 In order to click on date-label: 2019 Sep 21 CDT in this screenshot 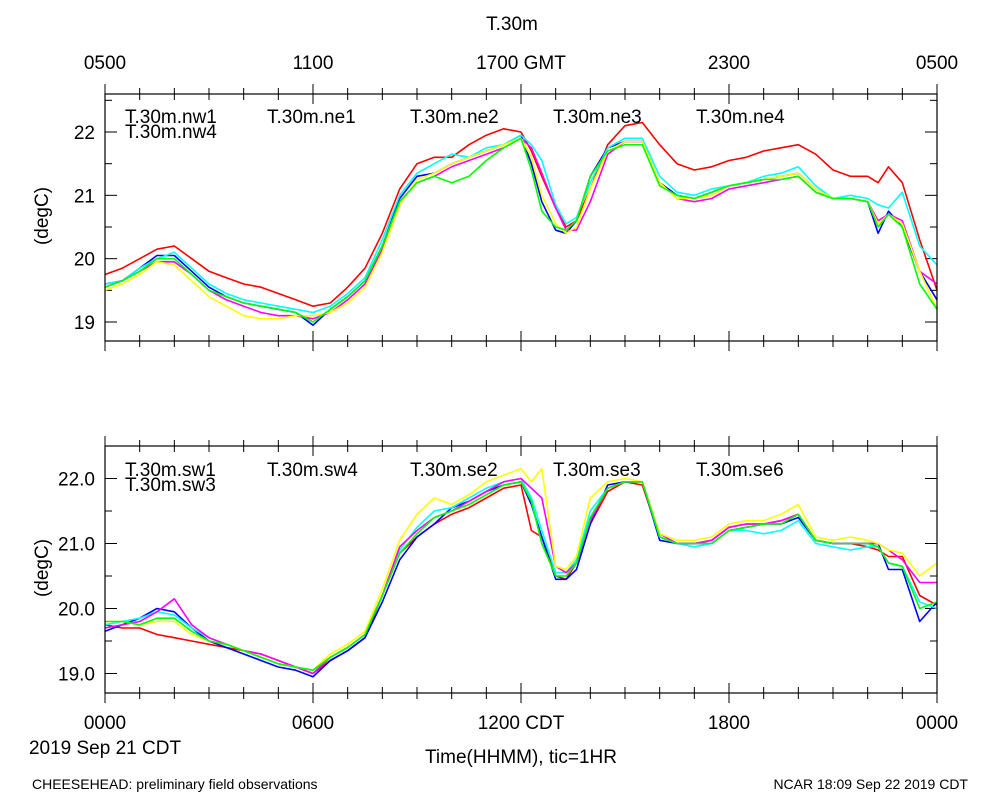, I will do `click(105, 748)`.